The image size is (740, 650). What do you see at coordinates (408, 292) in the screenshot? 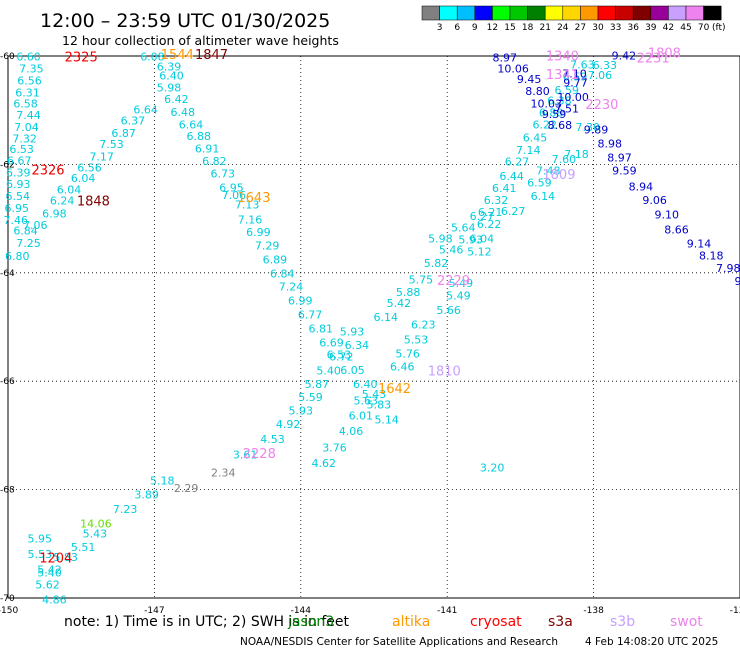
I see `data-label-swh: 5.88` at bounding box center [408, 292].